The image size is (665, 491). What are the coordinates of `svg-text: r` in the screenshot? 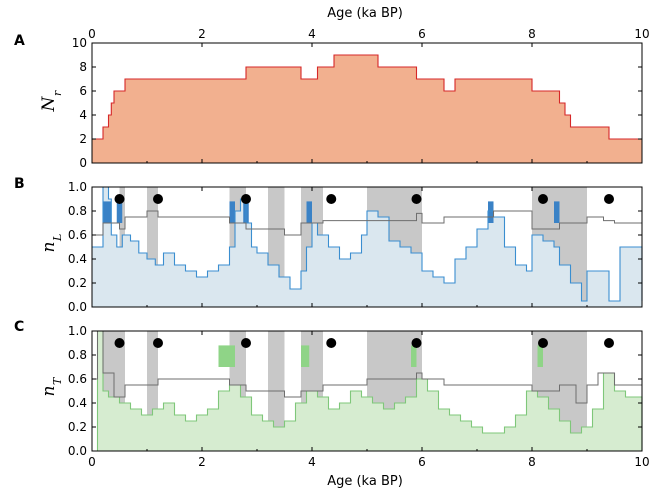 It's located at (57, 93).